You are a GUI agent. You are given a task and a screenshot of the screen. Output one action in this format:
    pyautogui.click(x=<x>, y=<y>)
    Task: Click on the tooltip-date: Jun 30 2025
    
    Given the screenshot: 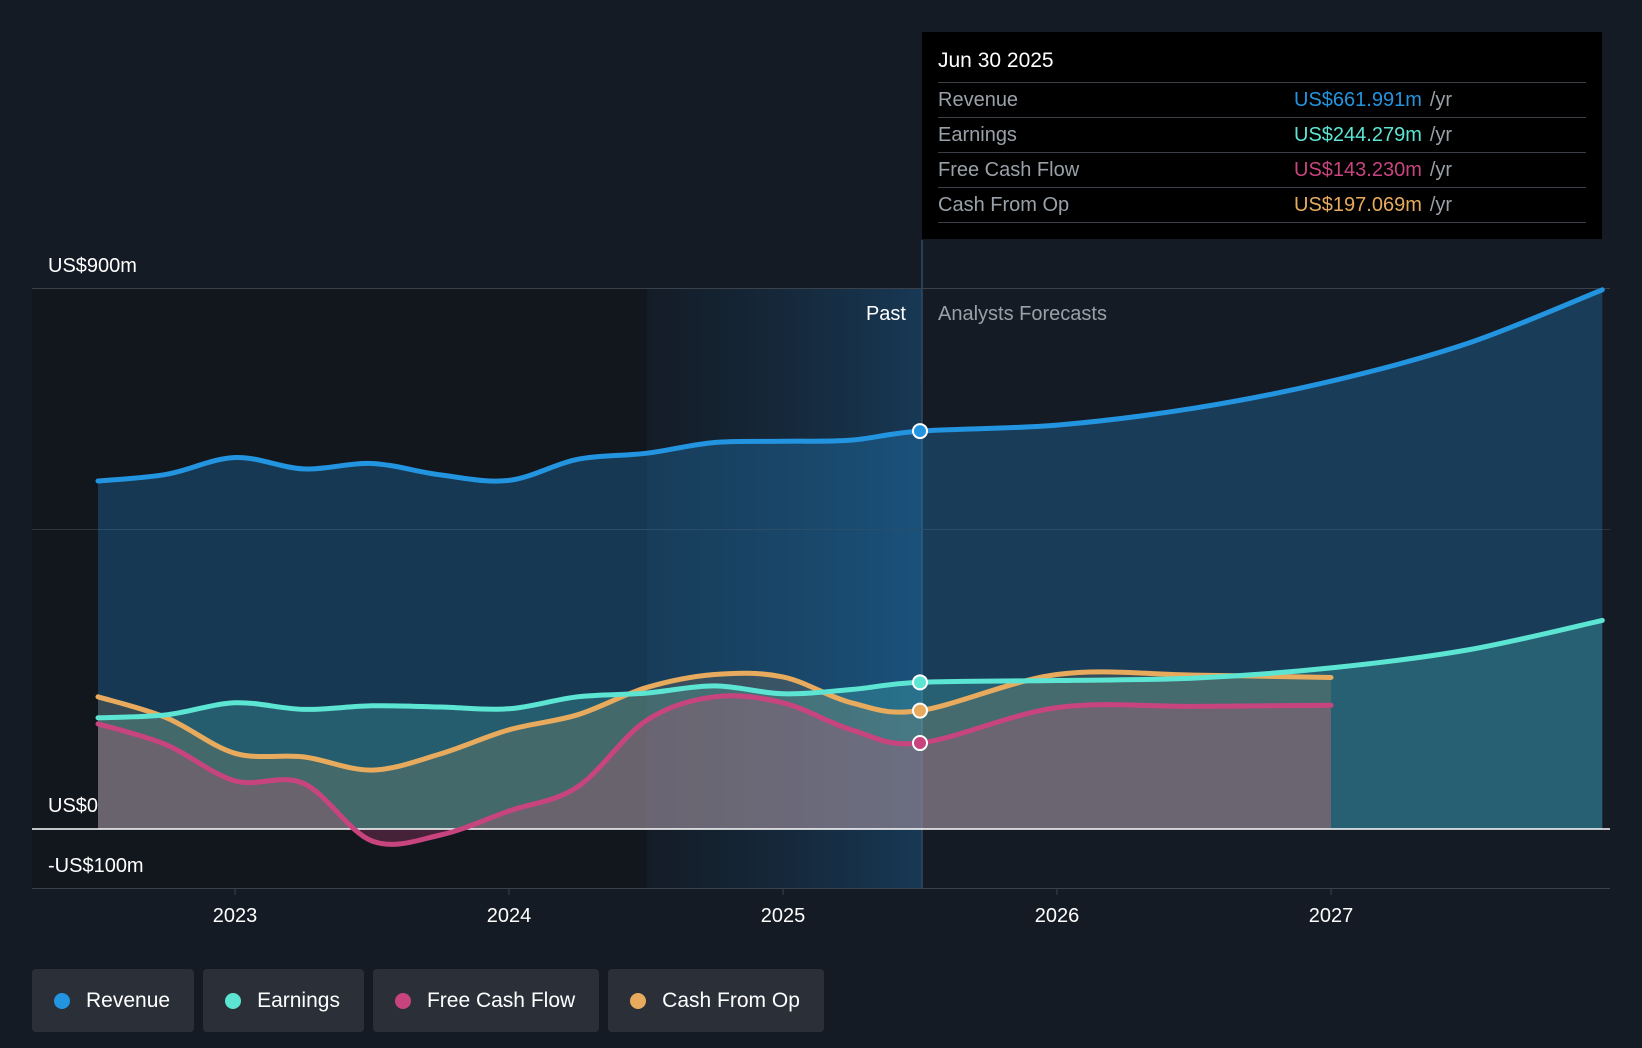 What is the action you would take?
    pyautogui.click(x=1262, y=64)
    